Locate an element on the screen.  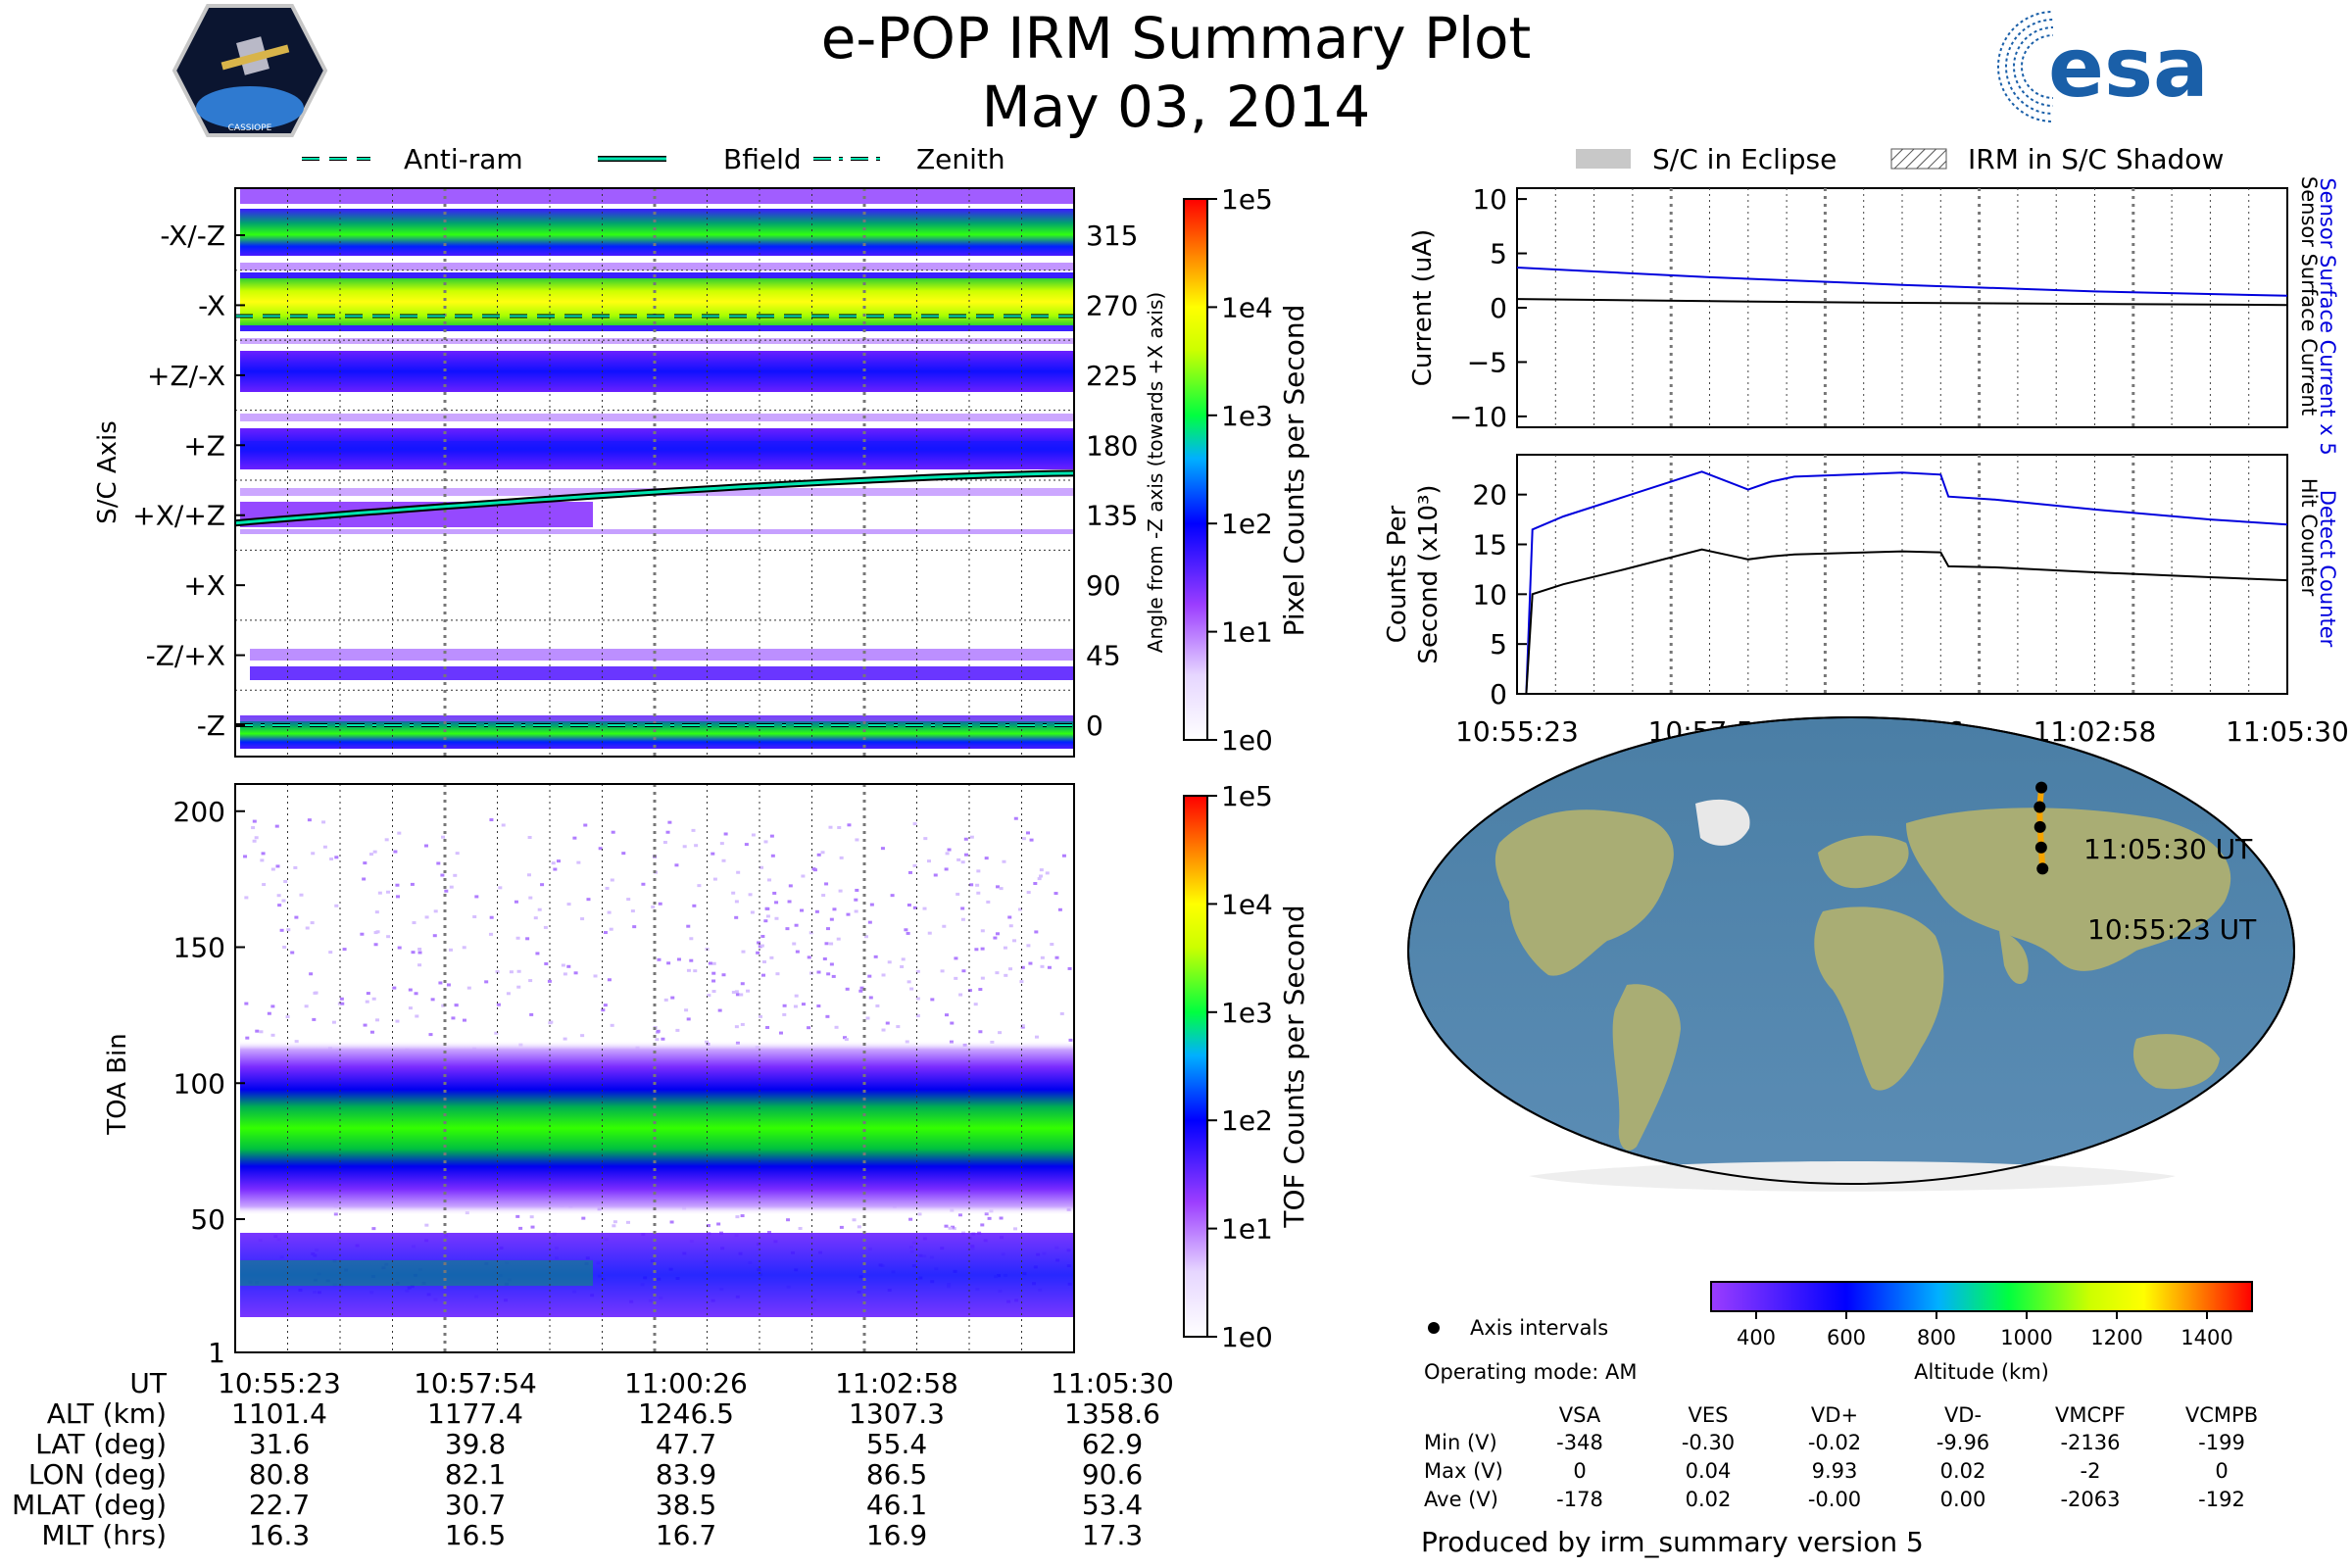
altitude-tick-label: 1000 is located at coordinates (2026, 1337).